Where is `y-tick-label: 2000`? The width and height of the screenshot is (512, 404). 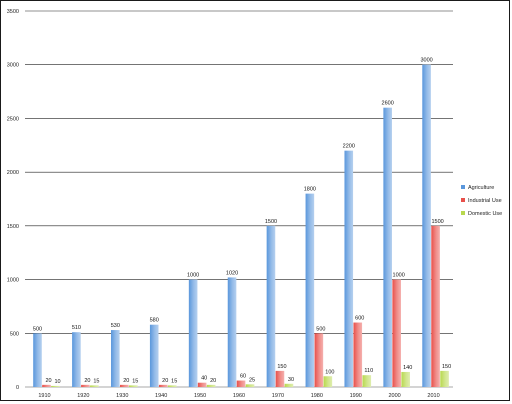 y-tick-label: 2000 is located at coordinates (13, 173).